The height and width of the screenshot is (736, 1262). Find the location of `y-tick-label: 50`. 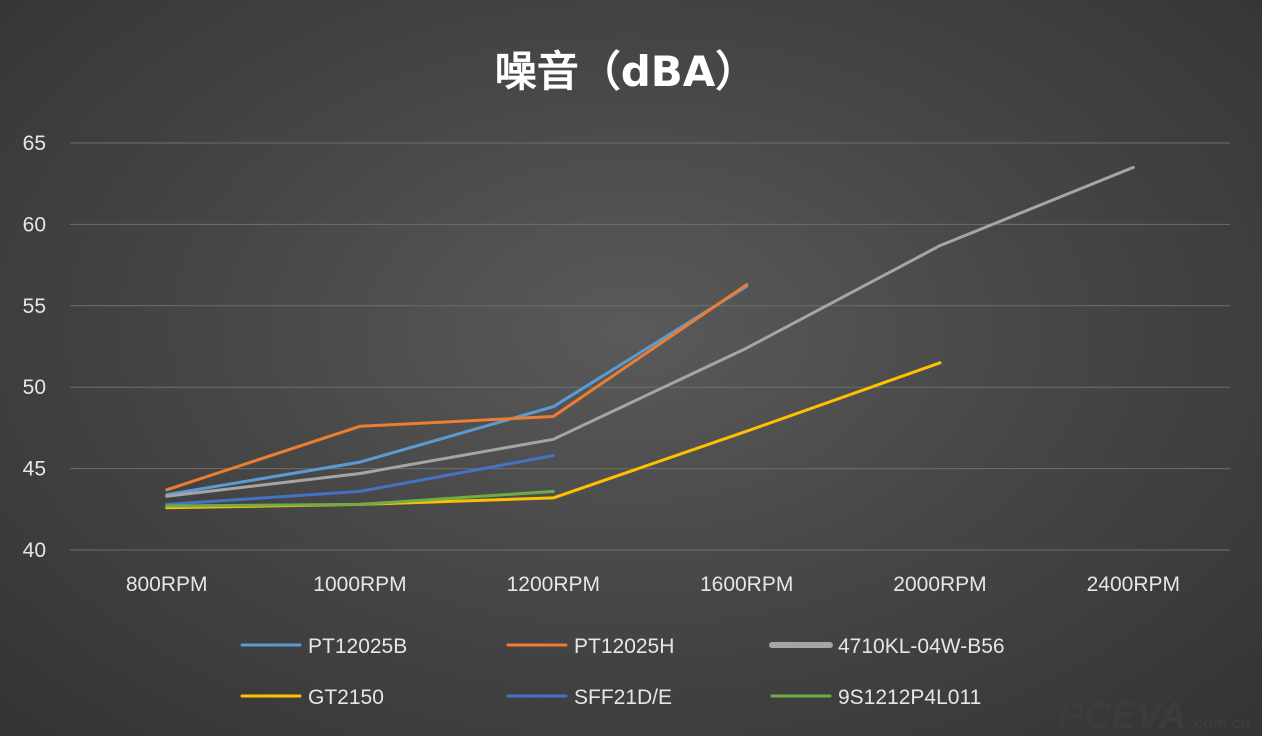

y-tick-label: 50 is located at coordinates (34, 387).